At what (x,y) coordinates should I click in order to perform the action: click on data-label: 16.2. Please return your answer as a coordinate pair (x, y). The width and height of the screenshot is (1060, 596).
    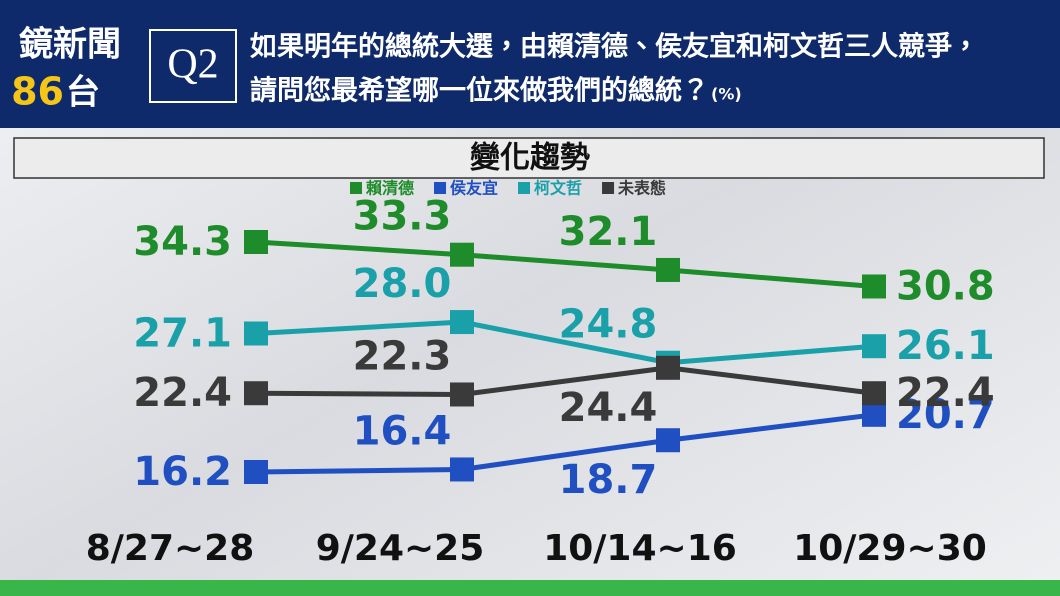
    Looking at the image, I should click on (182, 472).